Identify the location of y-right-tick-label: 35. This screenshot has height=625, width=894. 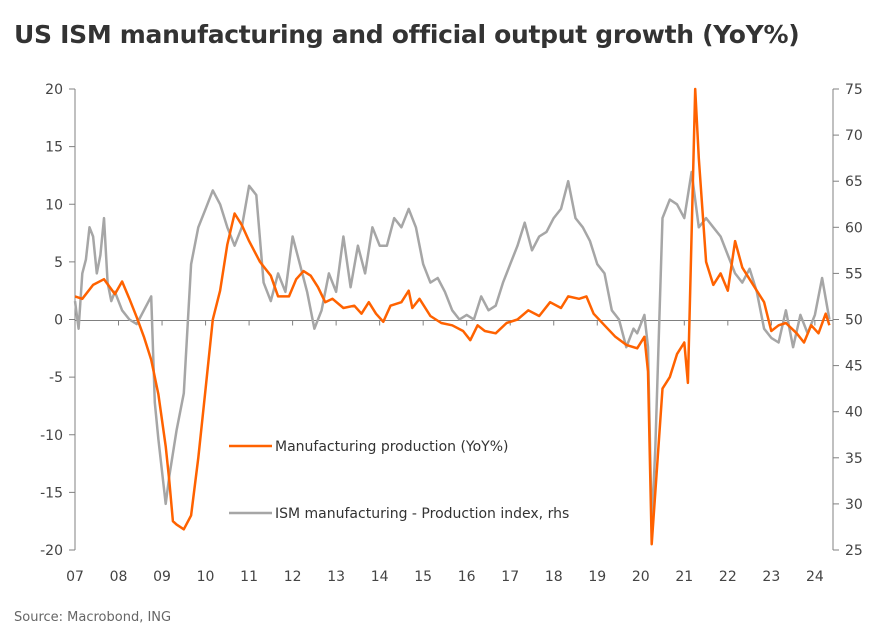
(854, 459).